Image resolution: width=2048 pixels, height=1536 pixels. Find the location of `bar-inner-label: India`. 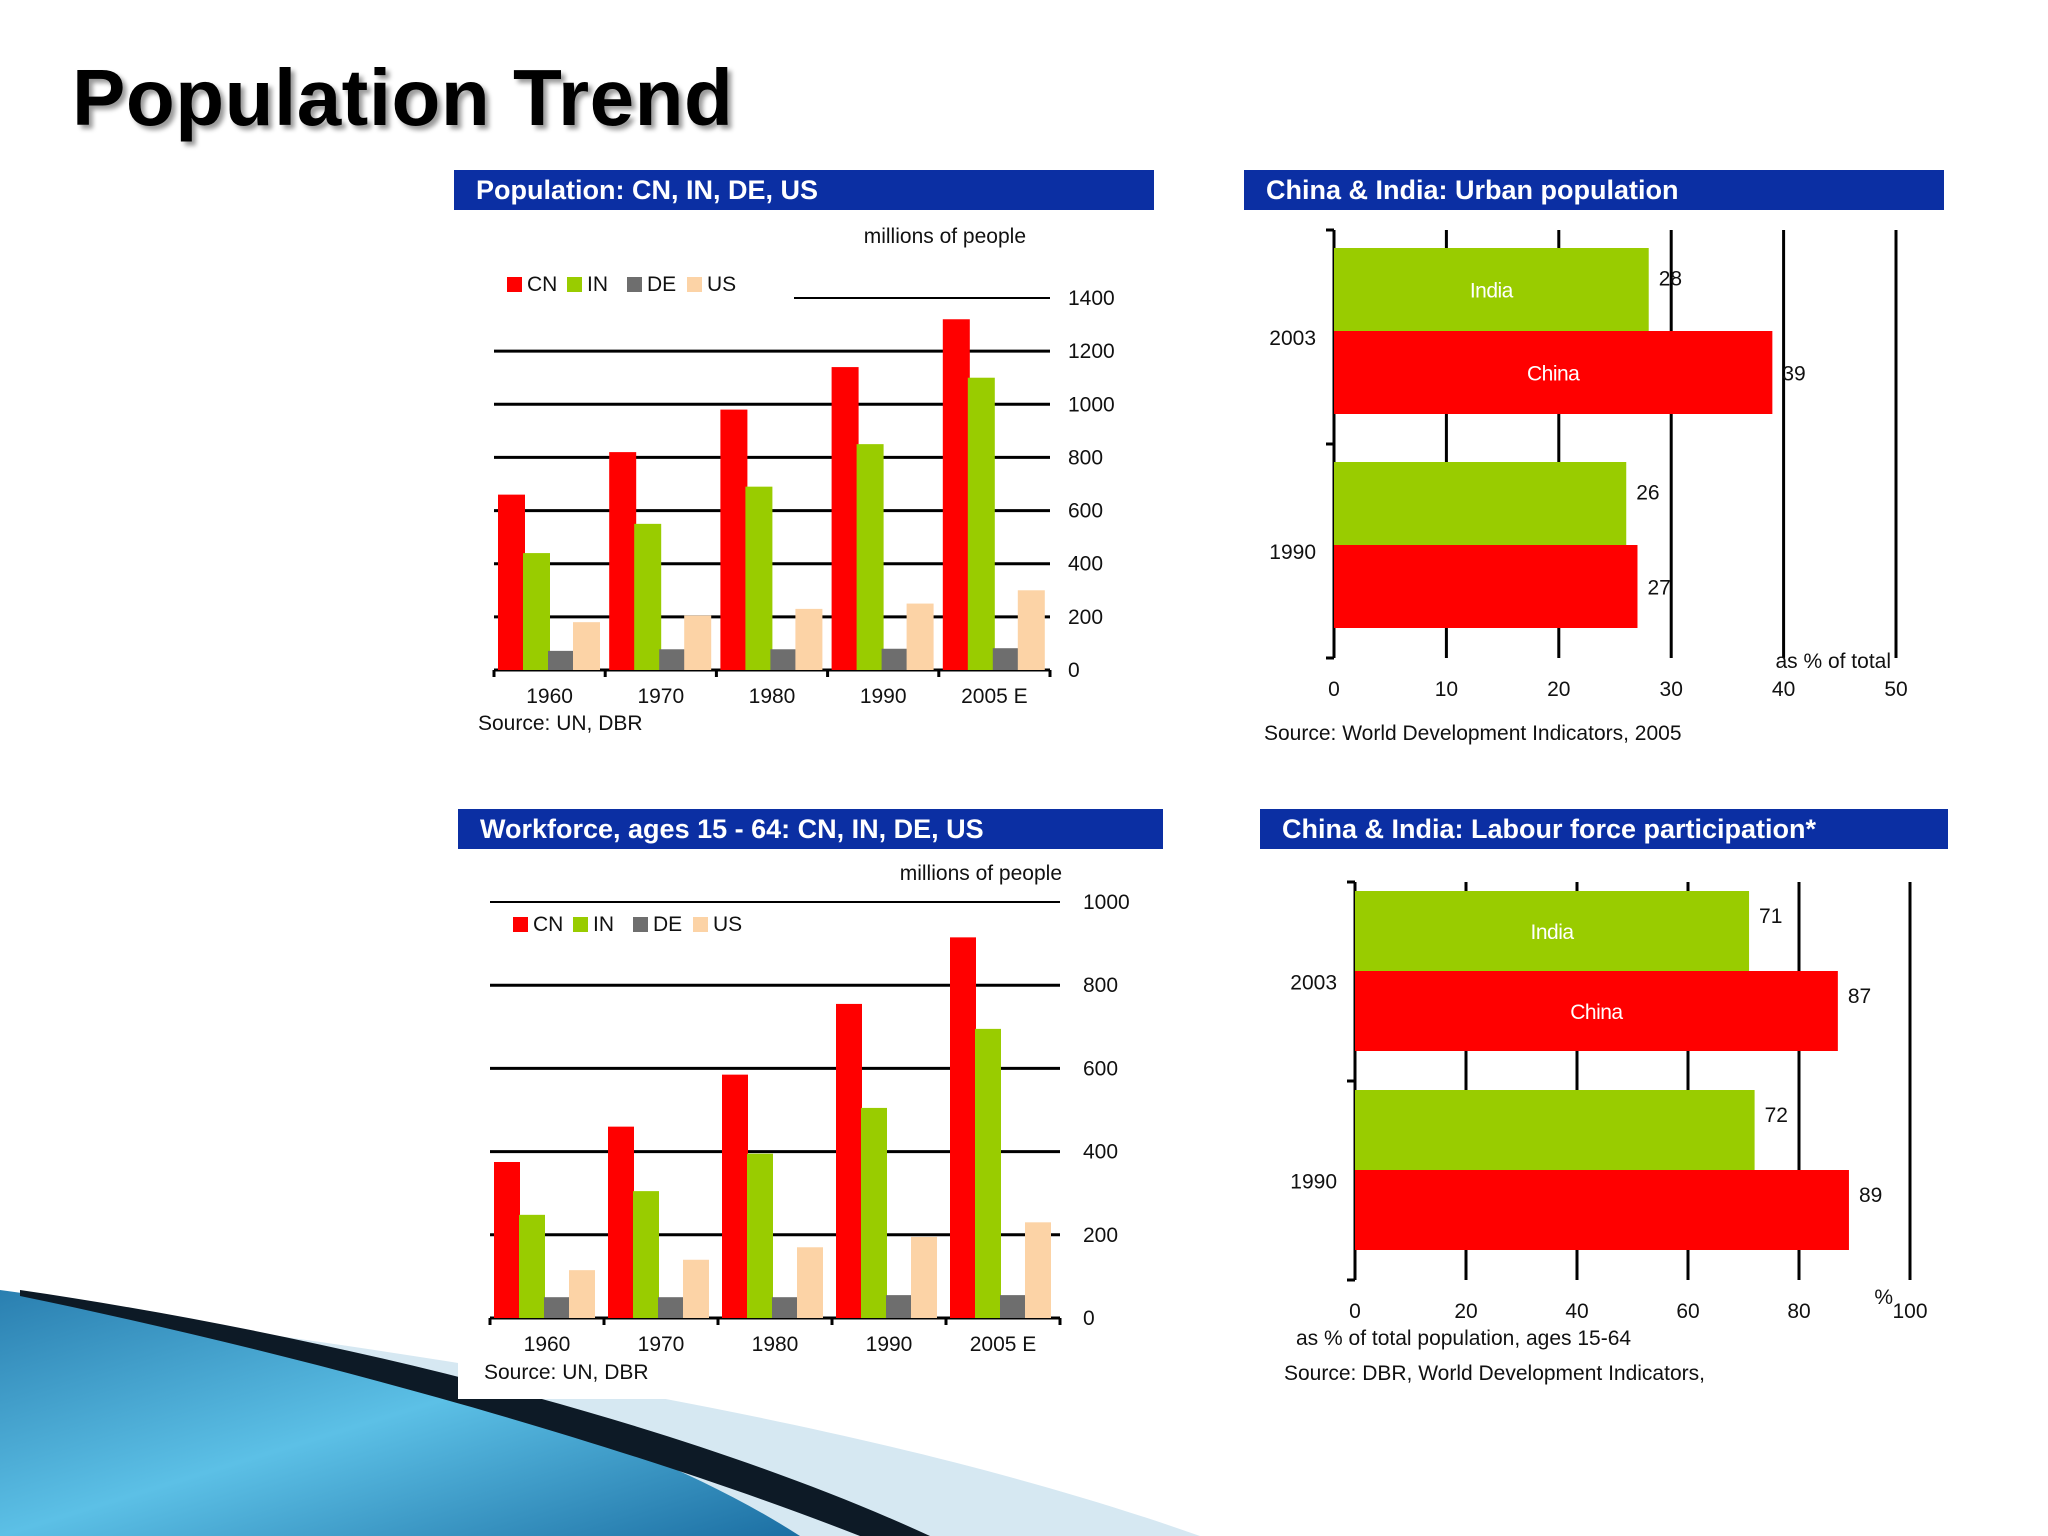

bar-inner-label: India is located at coordinates (1492, 291).